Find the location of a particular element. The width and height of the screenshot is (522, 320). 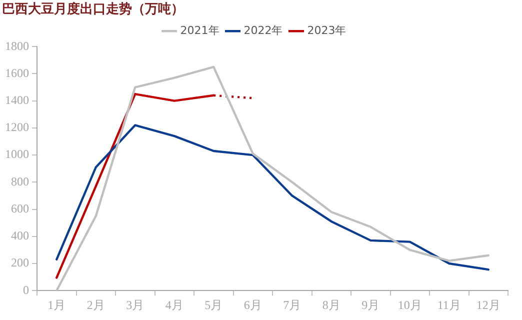

x-tick-label: 5月 is located at coordinates (213, 305).